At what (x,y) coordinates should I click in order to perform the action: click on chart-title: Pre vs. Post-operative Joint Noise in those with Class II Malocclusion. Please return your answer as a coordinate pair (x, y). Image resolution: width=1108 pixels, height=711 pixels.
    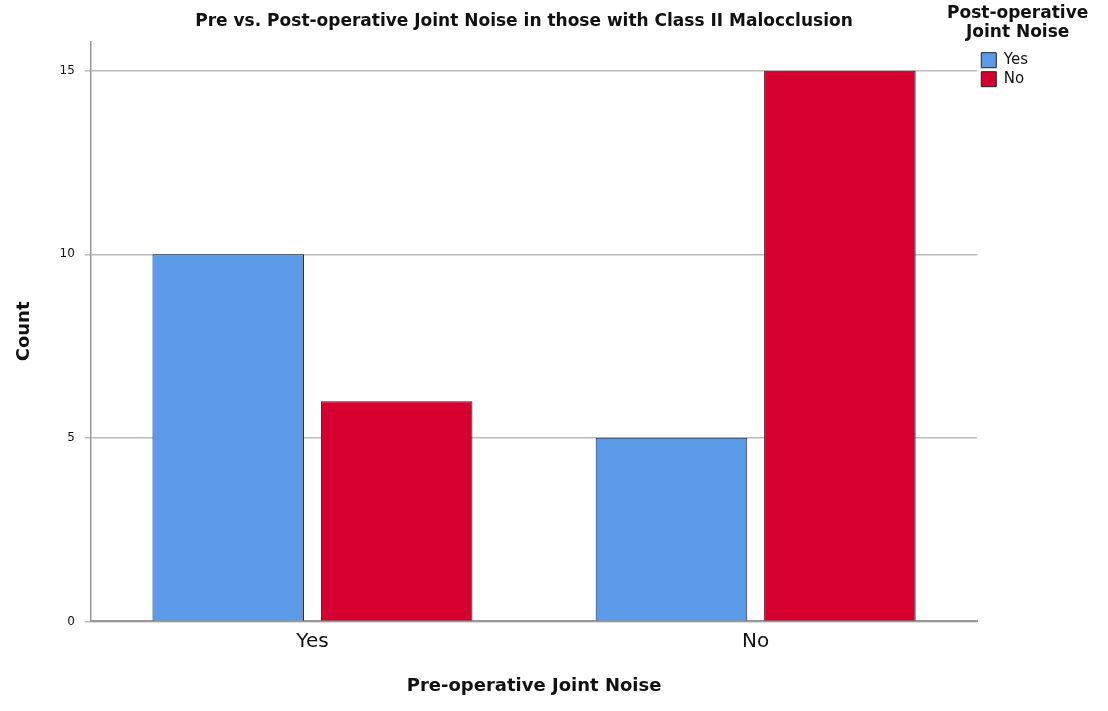
    Looking at the image, I should click on (524, 19).